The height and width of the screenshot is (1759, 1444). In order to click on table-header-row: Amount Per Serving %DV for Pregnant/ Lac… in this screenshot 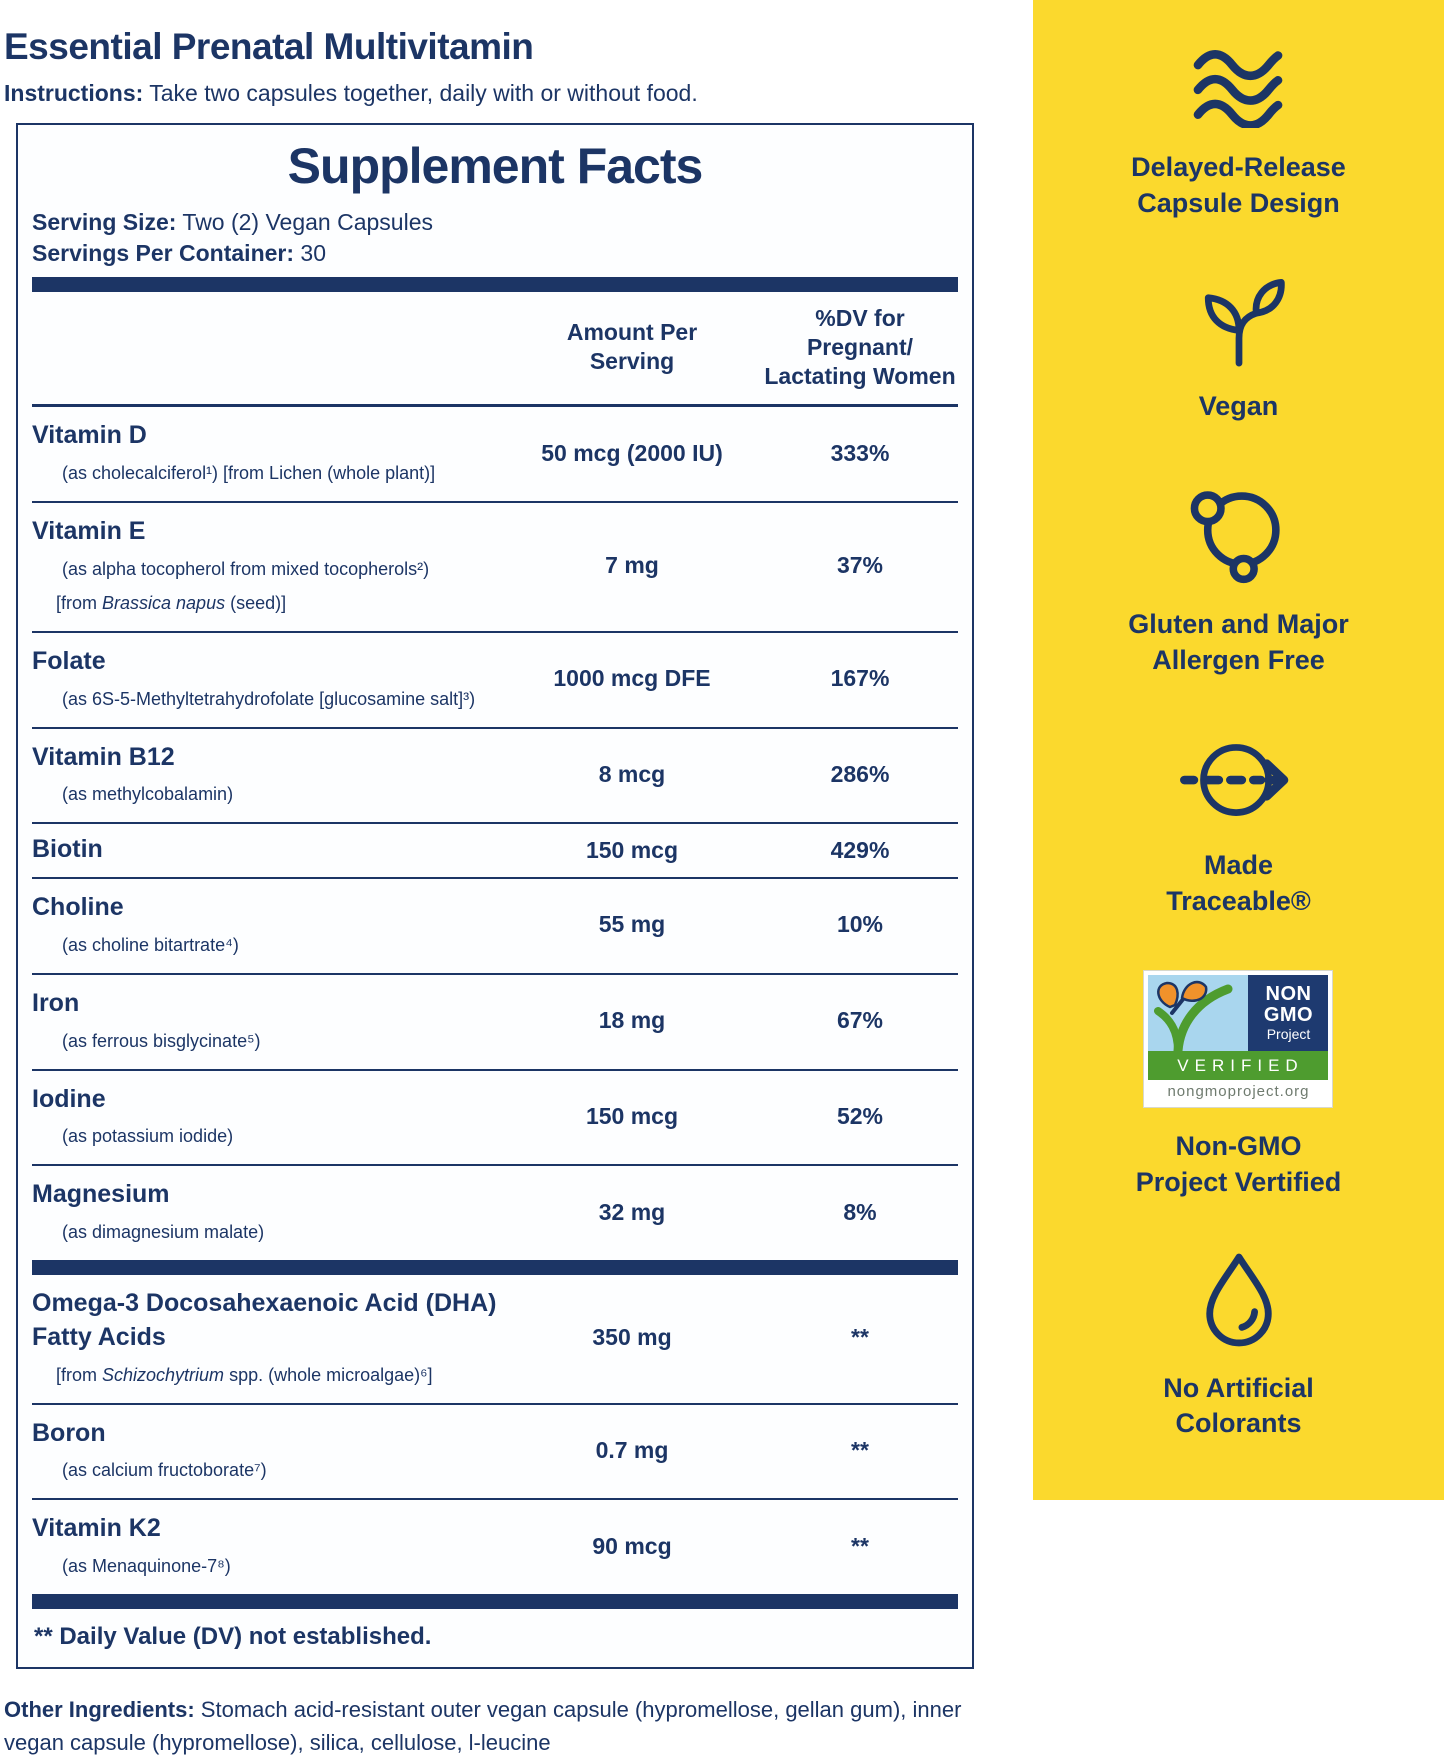, I will do `click(495, 348)`.